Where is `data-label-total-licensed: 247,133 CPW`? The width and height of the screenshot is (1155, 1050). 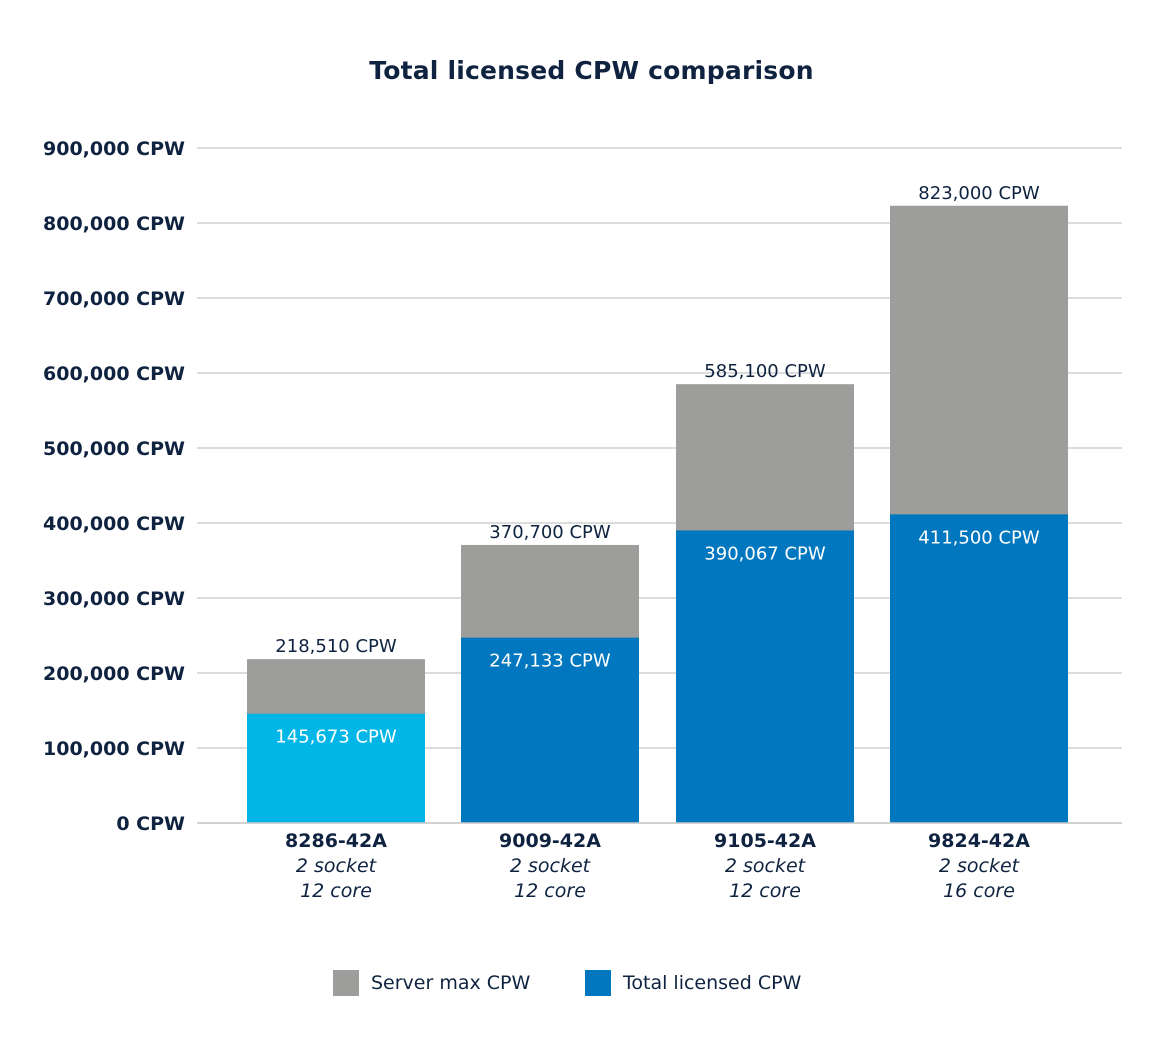 data-label-total-licensed: 247,133 CPW is located at coordinates (550, 661).